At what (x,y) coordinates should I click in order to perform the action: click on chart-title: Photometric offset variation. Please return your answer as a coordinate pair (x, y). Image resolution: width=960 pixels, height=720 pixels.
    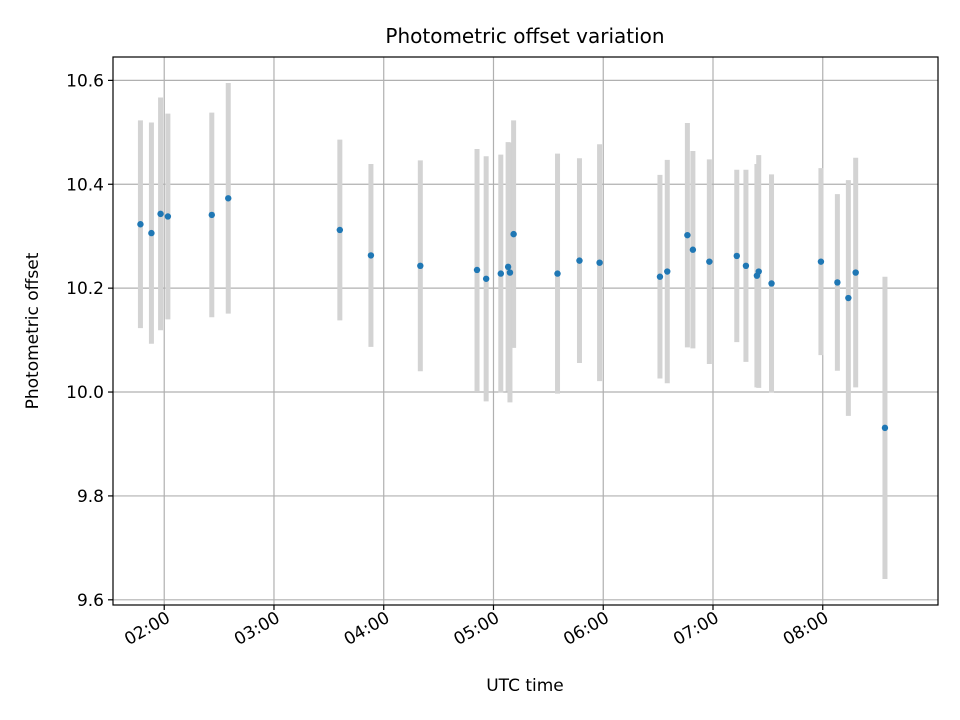
    Looking at the image, I should click on (524, 36).